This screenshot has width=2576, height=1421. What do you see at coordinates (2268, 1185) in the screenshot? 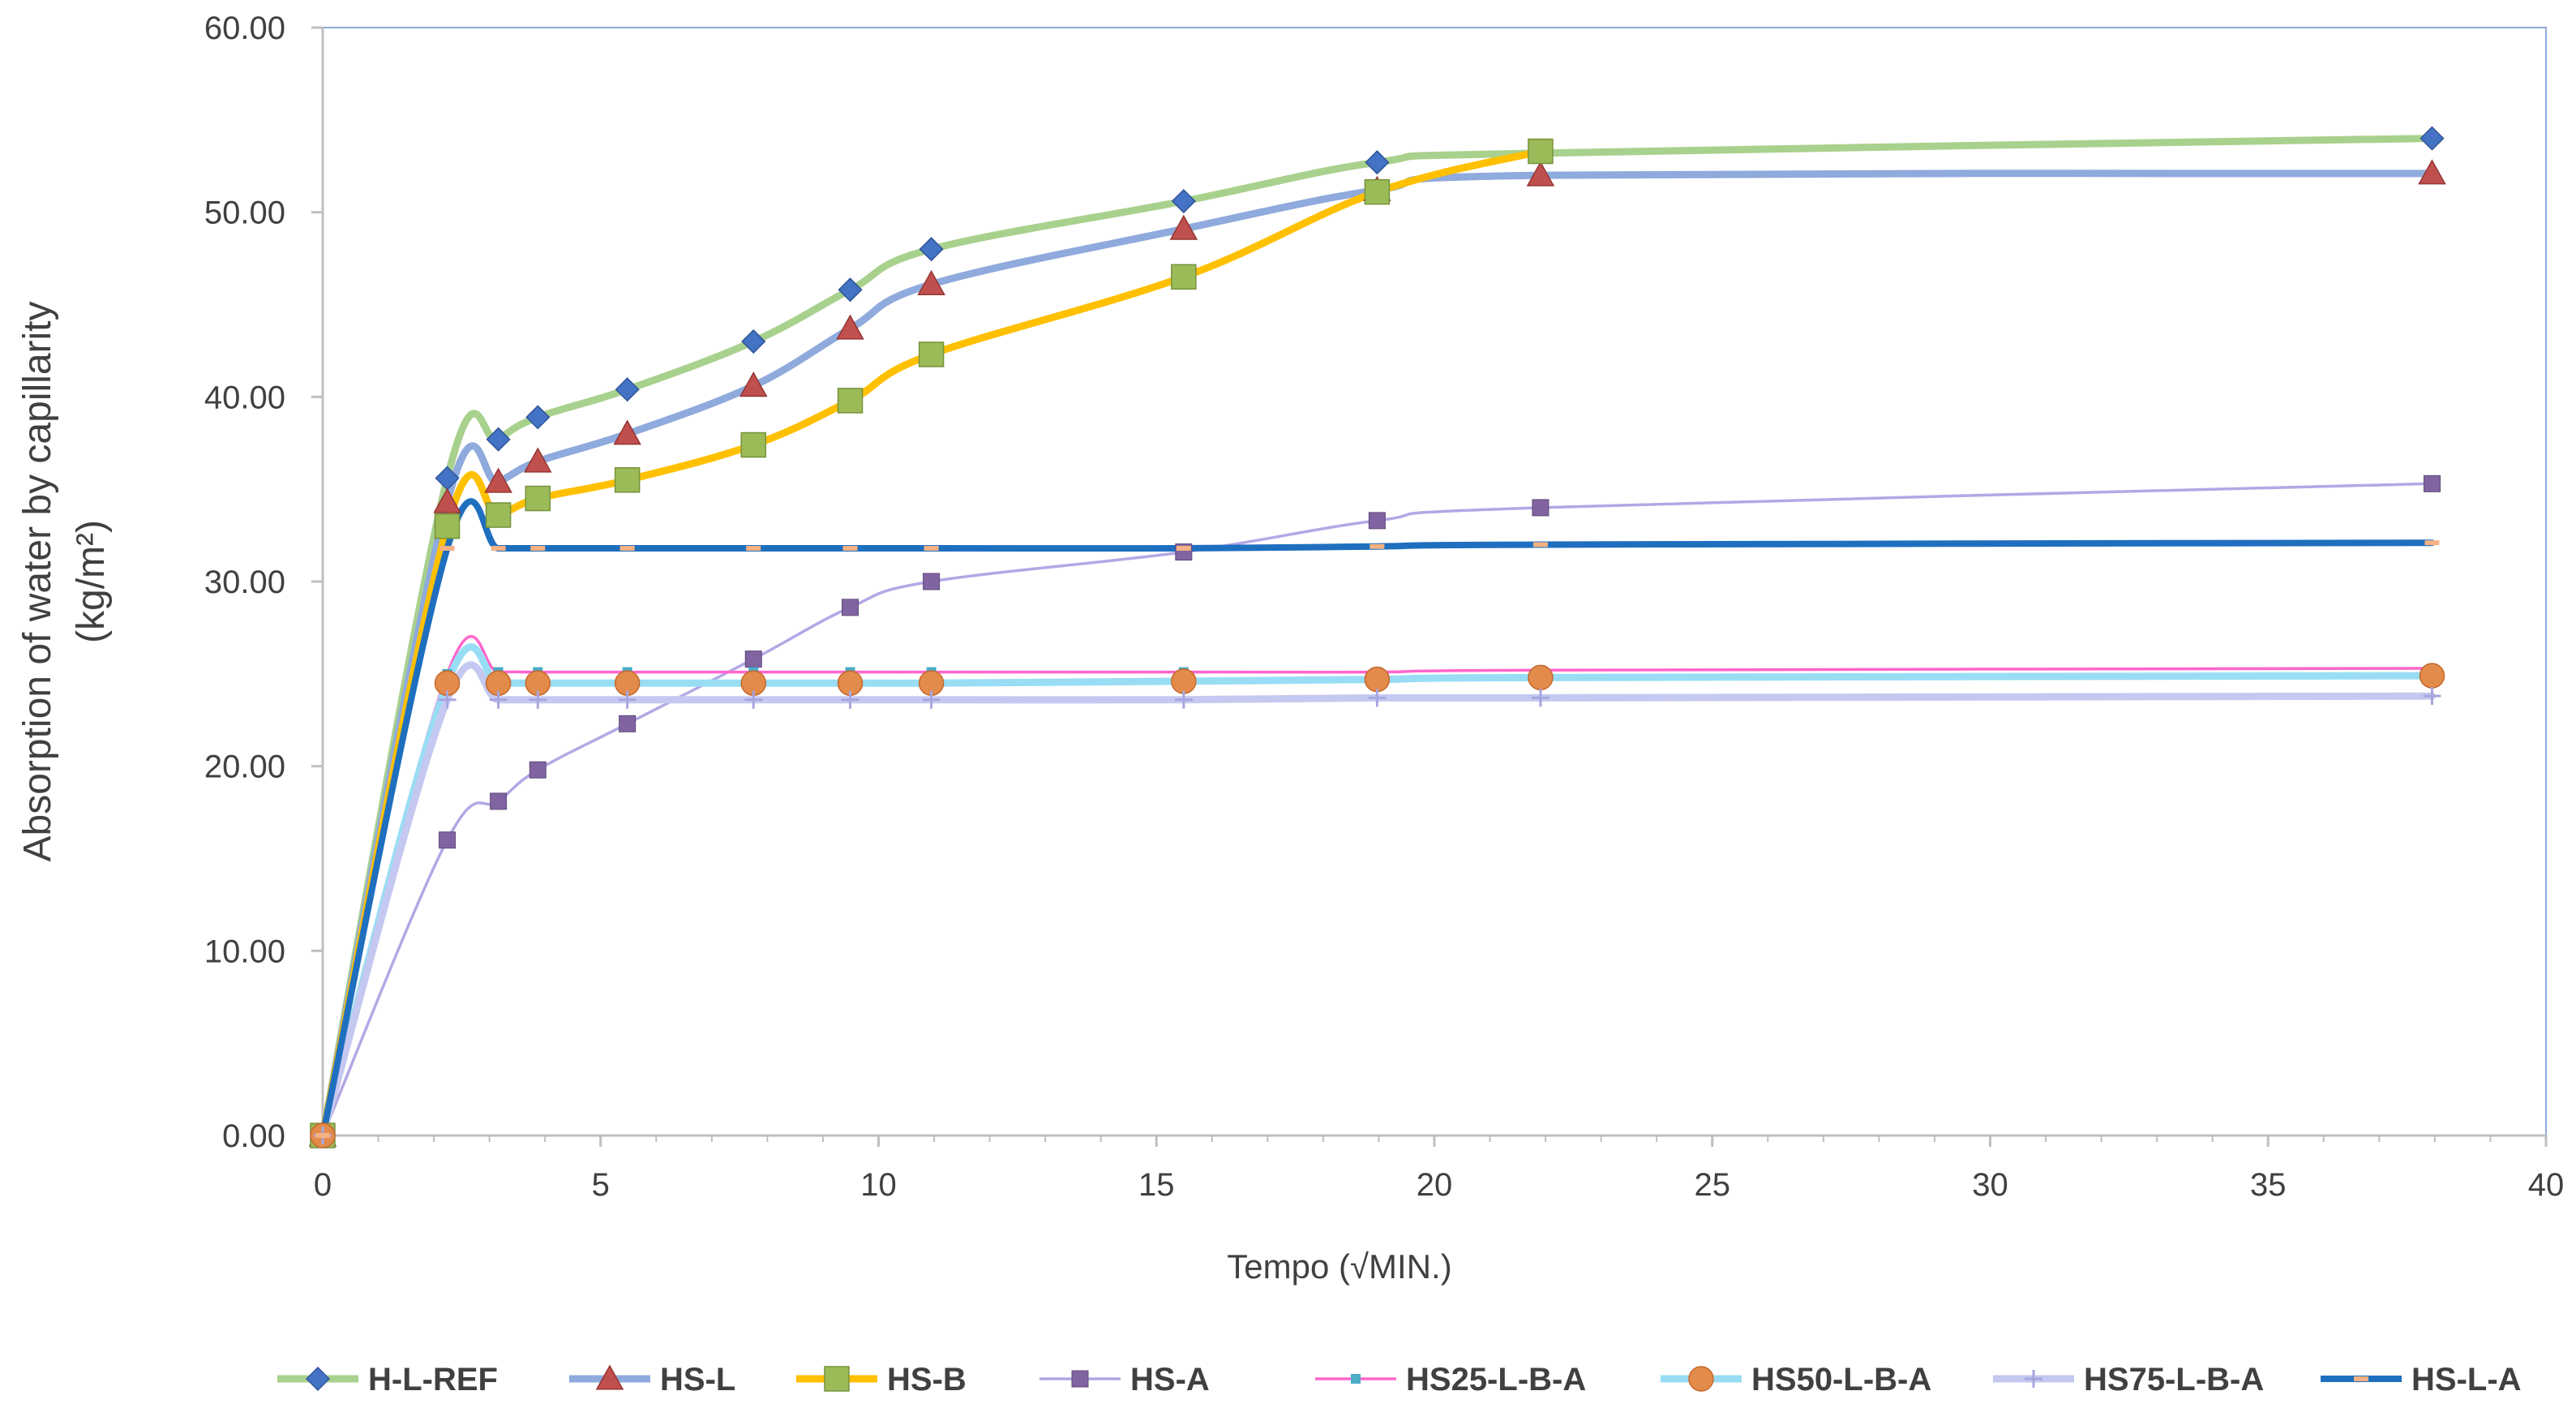
I see `x-tick-label: 35` at bounding box center [2268, 1185].